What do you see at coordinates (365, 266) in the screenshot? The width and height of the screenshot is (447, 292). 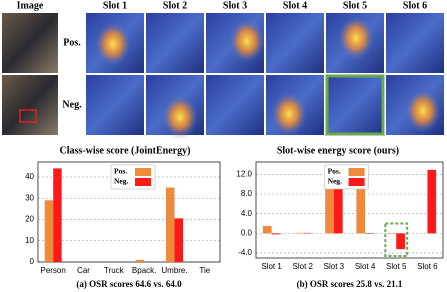 I see `x-tick-label: Slot 4` at bounding box center [365, 266].